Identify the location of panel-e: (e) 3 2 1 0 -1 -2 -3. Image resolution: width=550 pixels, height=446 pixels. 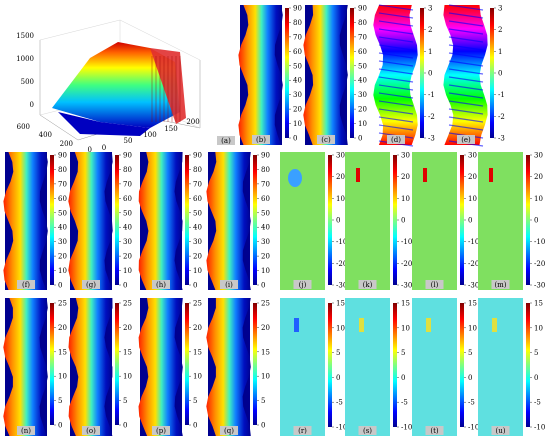
(474, 75).